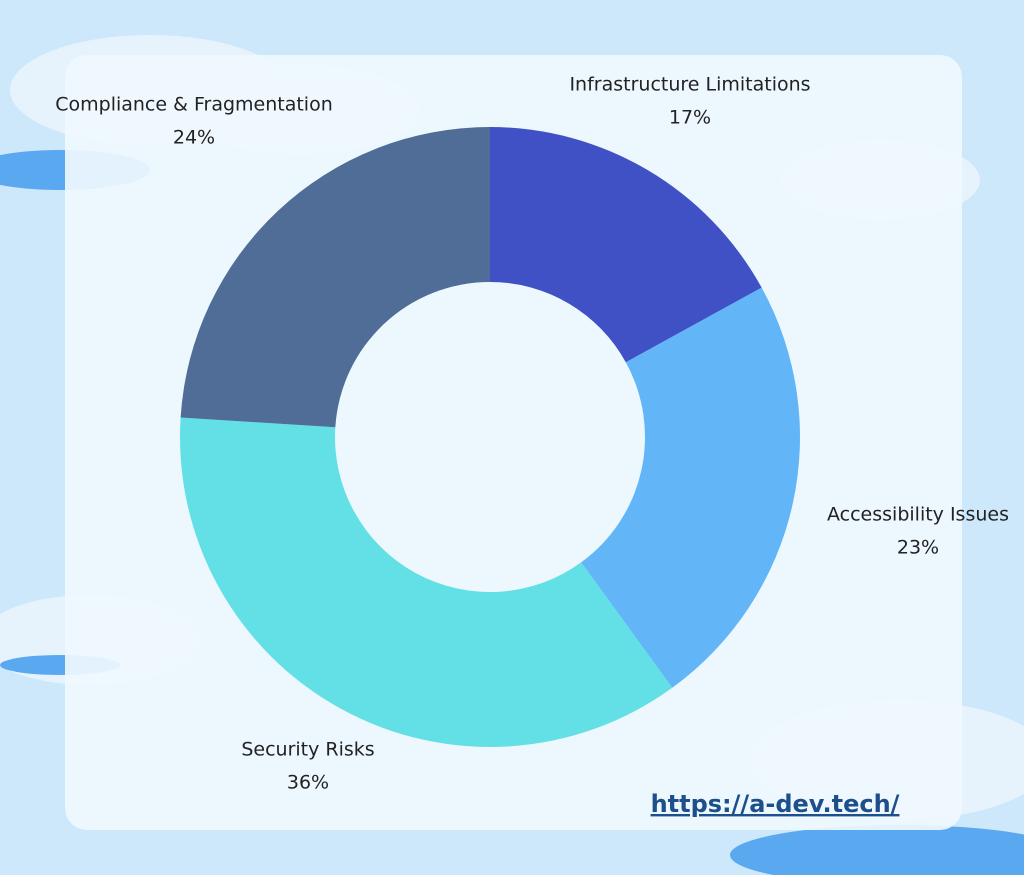 The width and height of the screenshot is (1024, 875). What do you see at coordinates (689, 85) in the screenshot?
I see `slice-label: Infrastructure Limitations` at bounding box center [689, 85].